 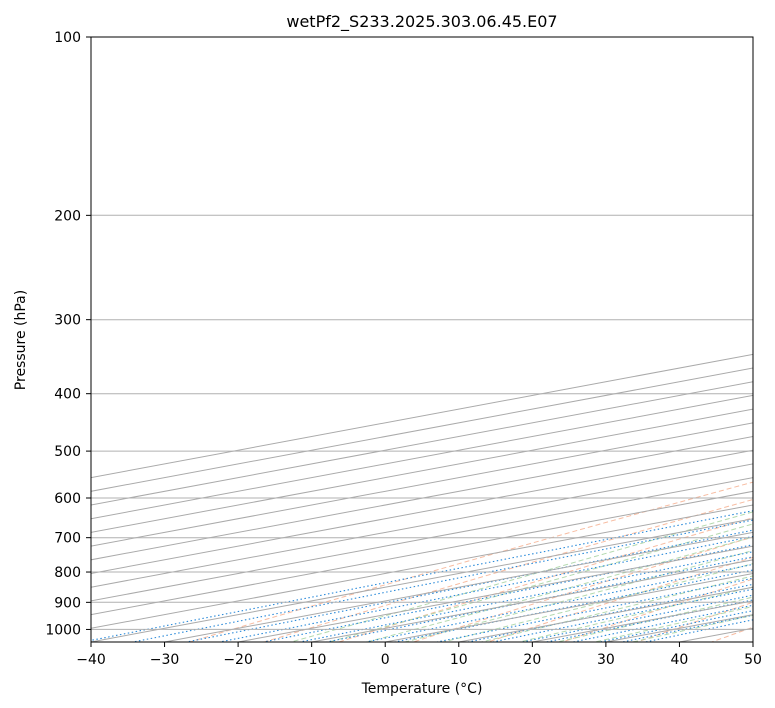 What do you see at coordinates (459, 660) in the screenshot?
I see `x-tick-label: 10` at bounding box center [459, 660].